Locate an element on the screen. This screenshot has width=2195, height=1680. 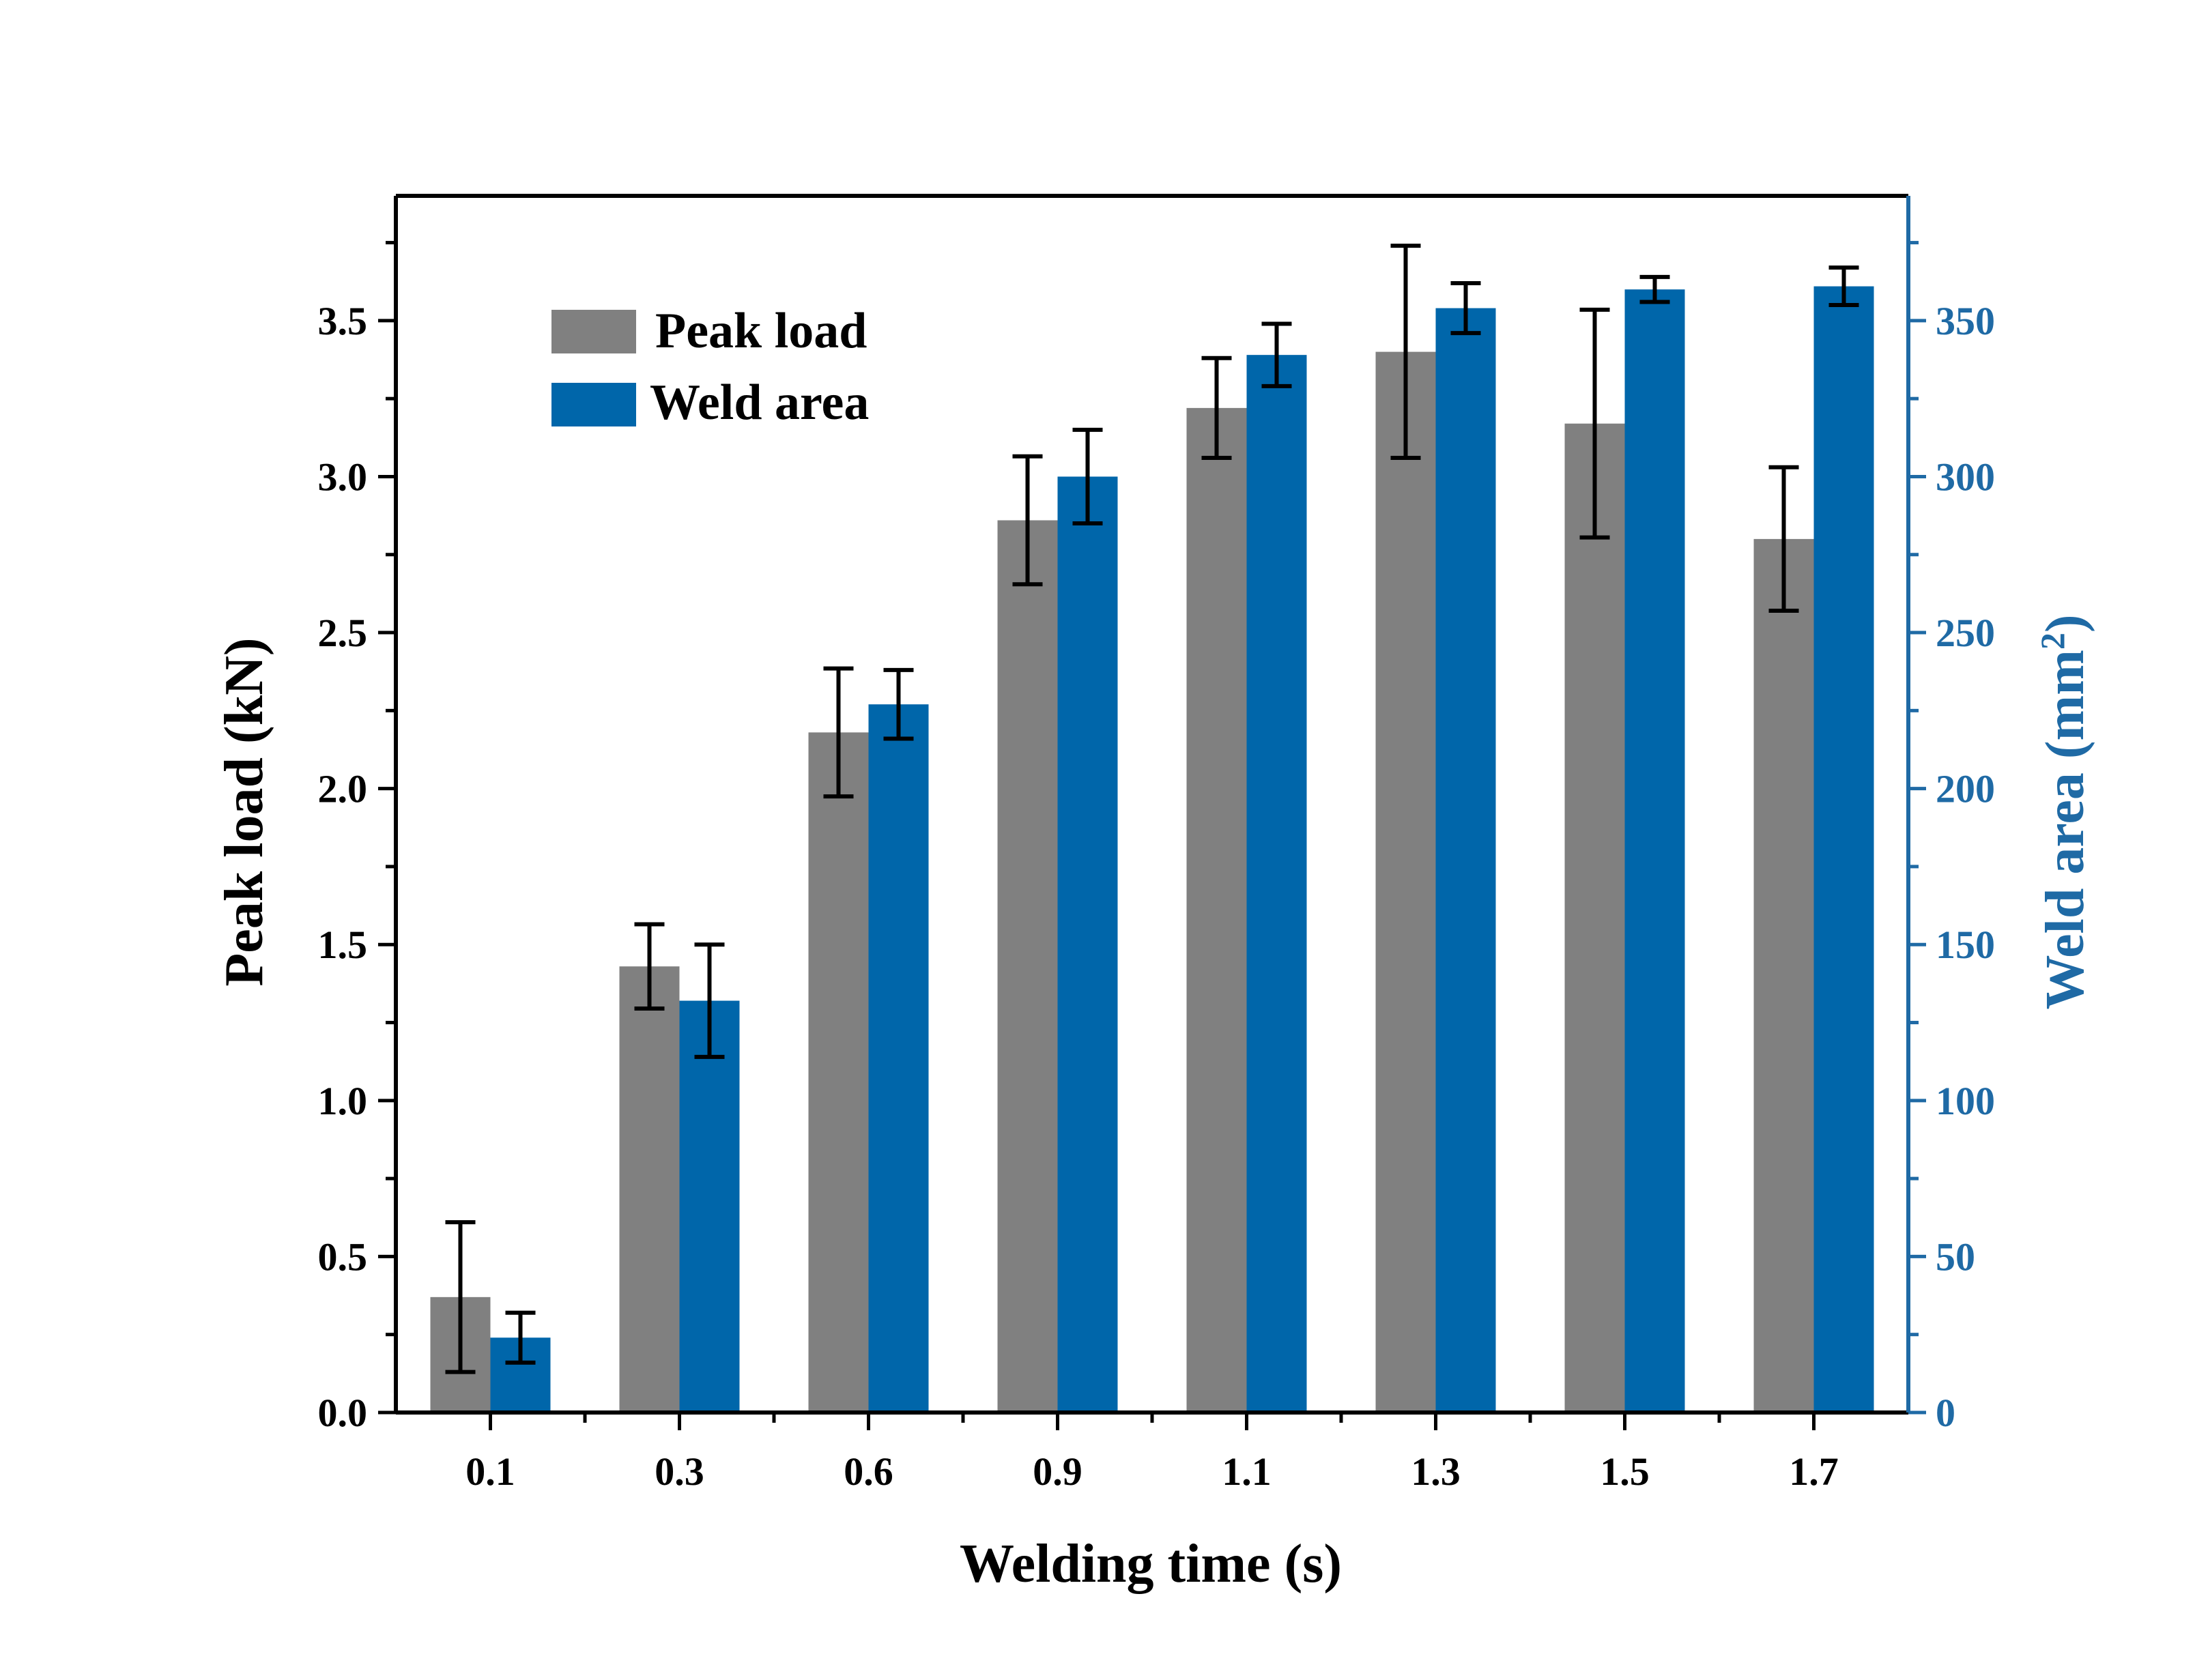
error-bar-weld-area-0.3 is located at coordinates (710, 1000).